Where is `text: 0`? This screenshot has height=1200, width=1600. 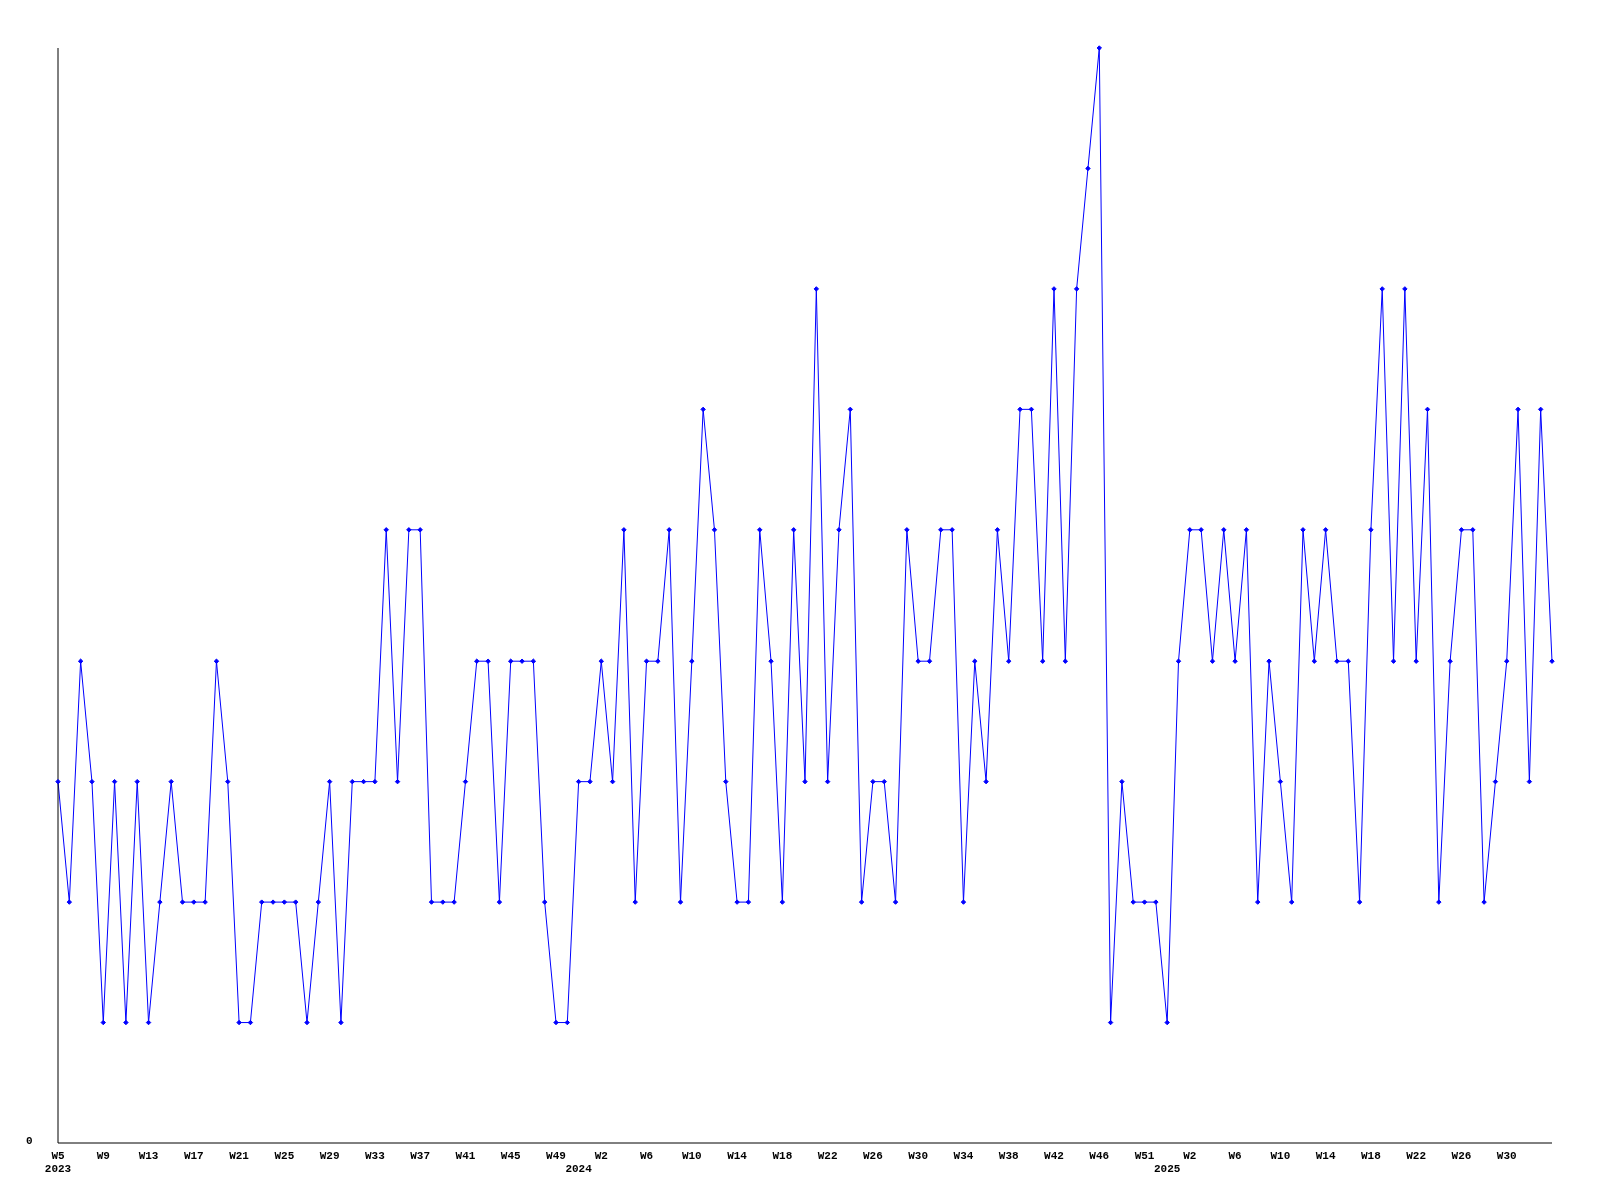
text: 0 is located at coordinates (29, 1141).